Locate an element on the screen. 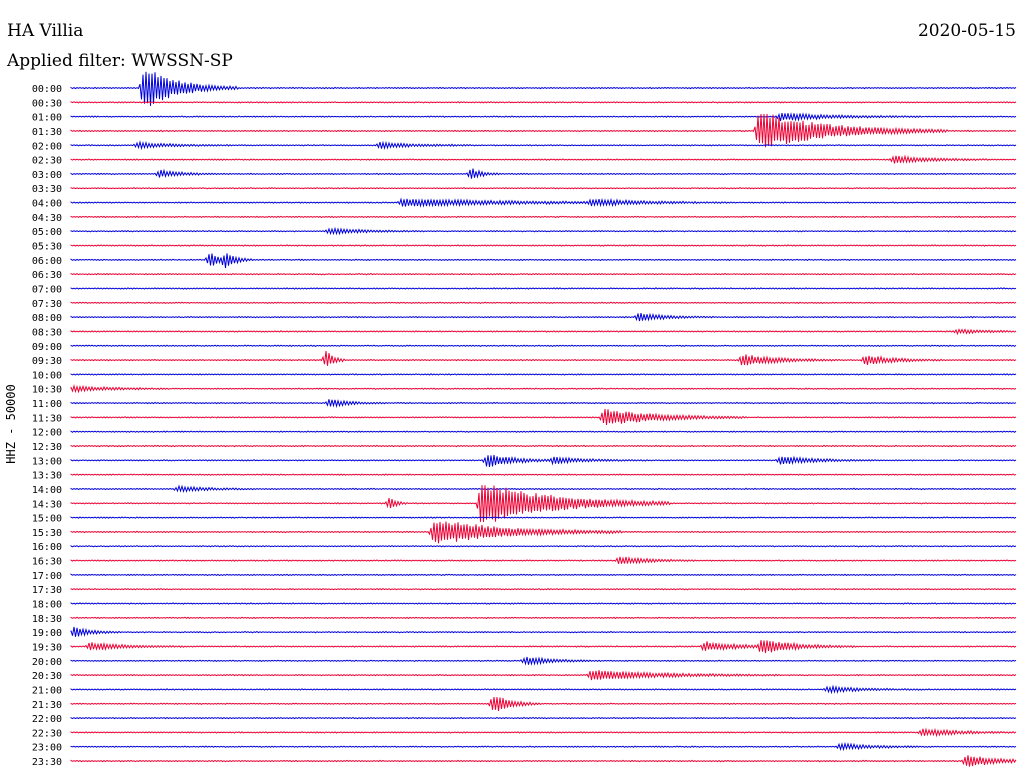 The width and height of the screenshot is (1024, 780). row-time-label: 22:00 is located at coordinates (47, 719).